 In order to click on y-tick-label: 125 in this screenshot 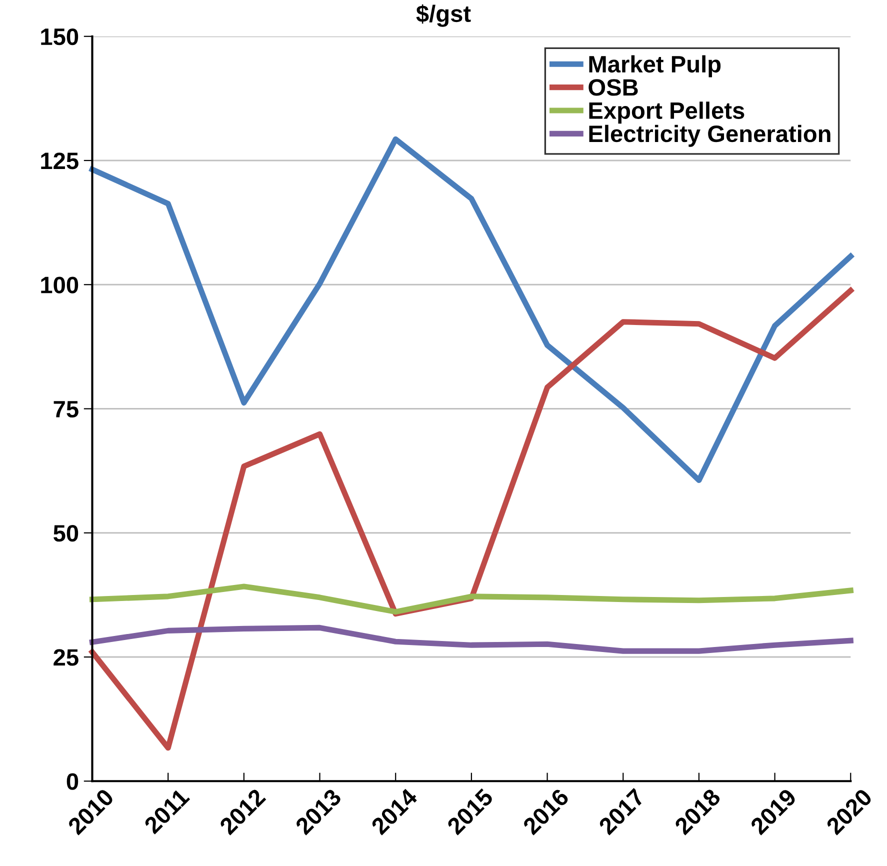, I will do `click(59, 161)`.